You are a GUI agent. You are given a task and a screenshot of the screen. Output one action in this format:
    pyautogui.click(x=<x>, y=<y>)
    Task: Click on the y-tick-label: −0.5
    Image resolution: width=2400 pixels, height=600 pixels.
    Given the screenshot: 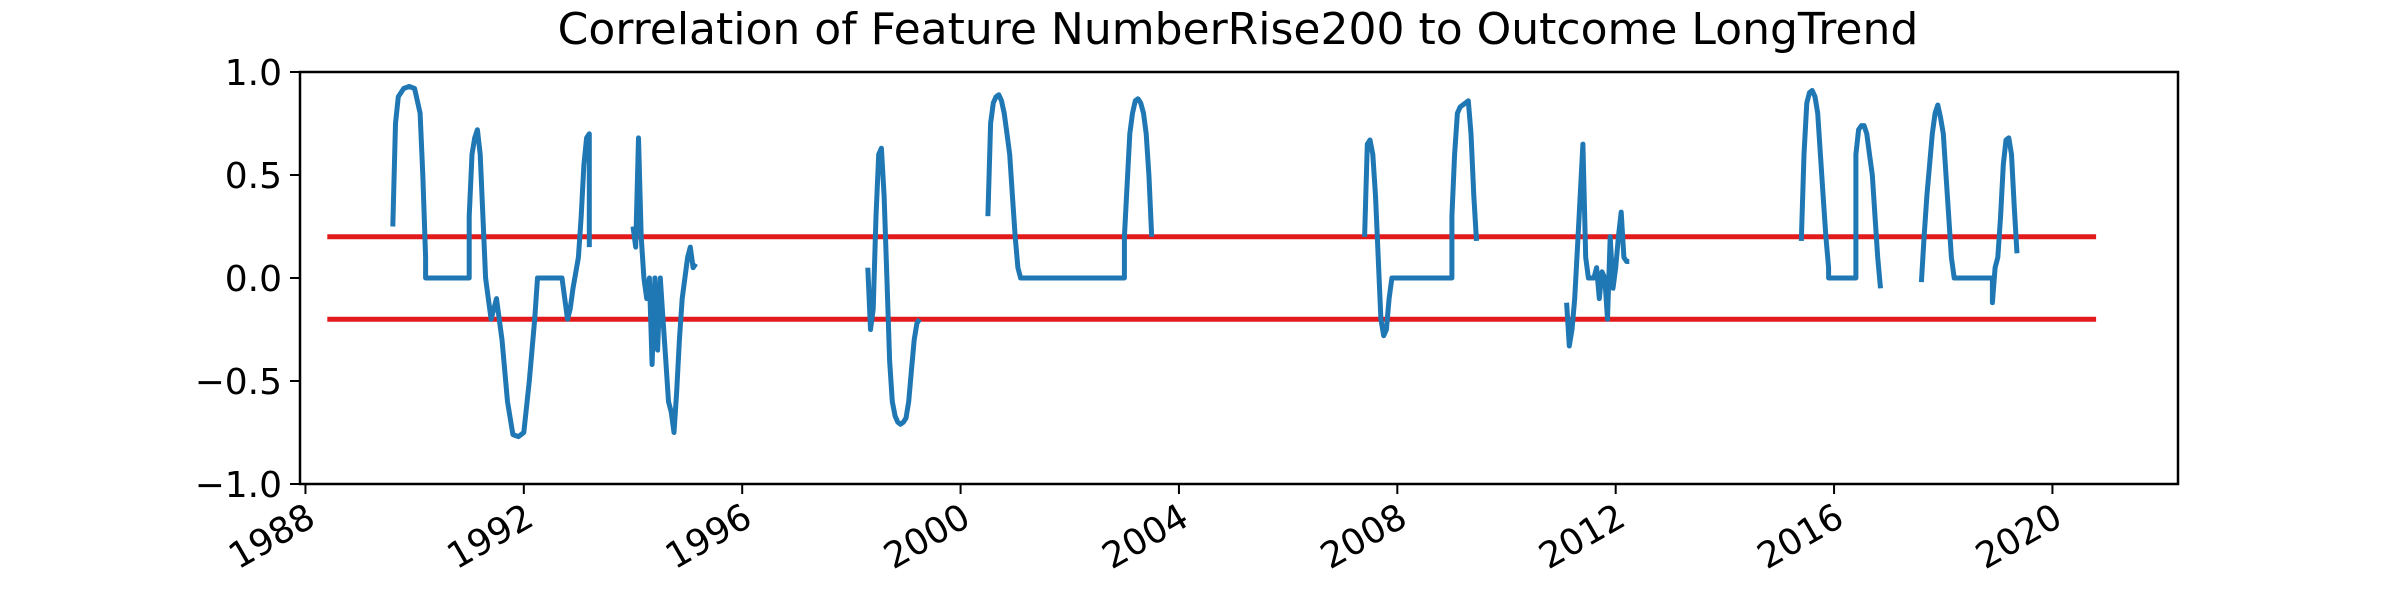 What is the action you would take?
    pyautogui.click(x=238, y=382)
    